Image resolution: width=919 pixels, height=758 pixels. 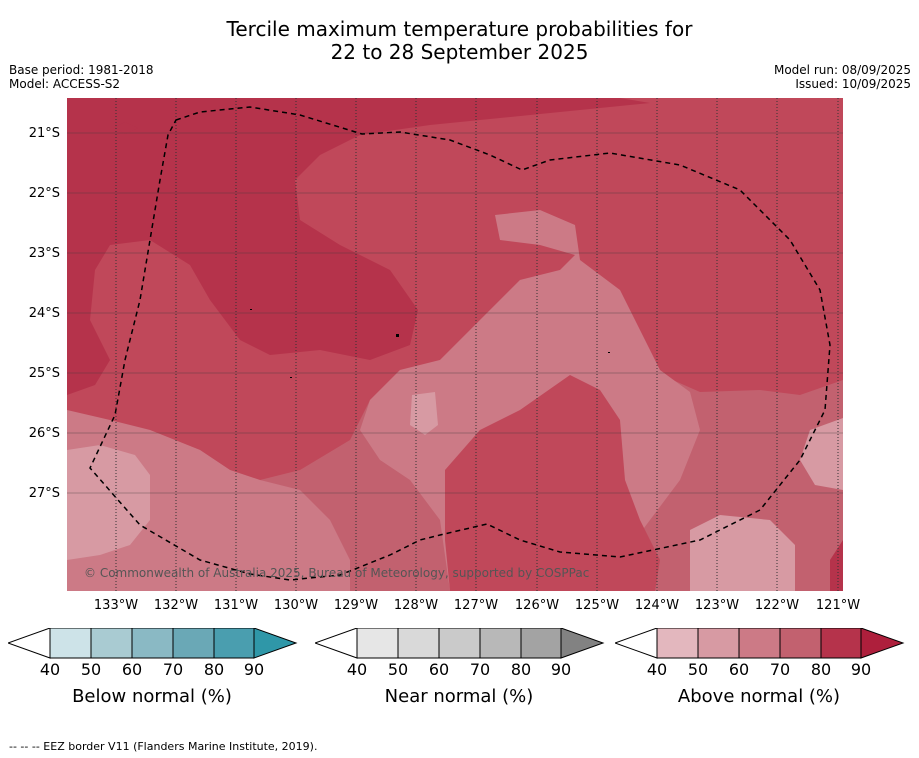 I want to click on colorbar-near-normal, so click(x=460, y=643).